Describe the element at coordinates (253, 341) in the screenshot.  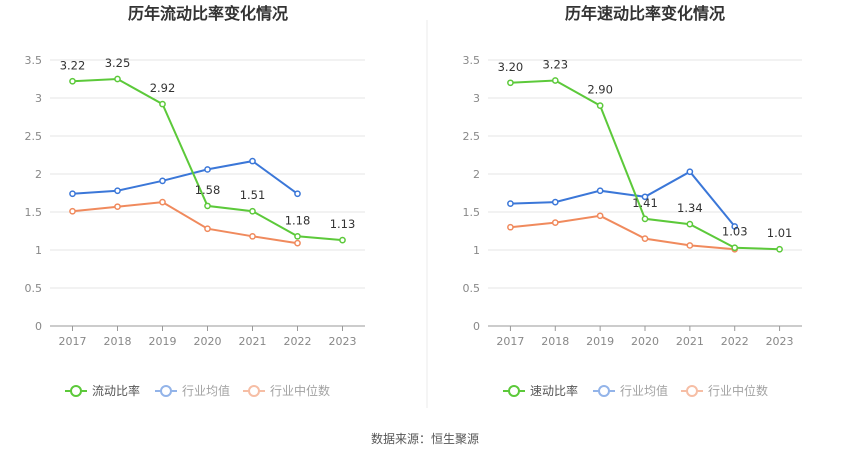
I see `x-tick-label: 2021` at that location.